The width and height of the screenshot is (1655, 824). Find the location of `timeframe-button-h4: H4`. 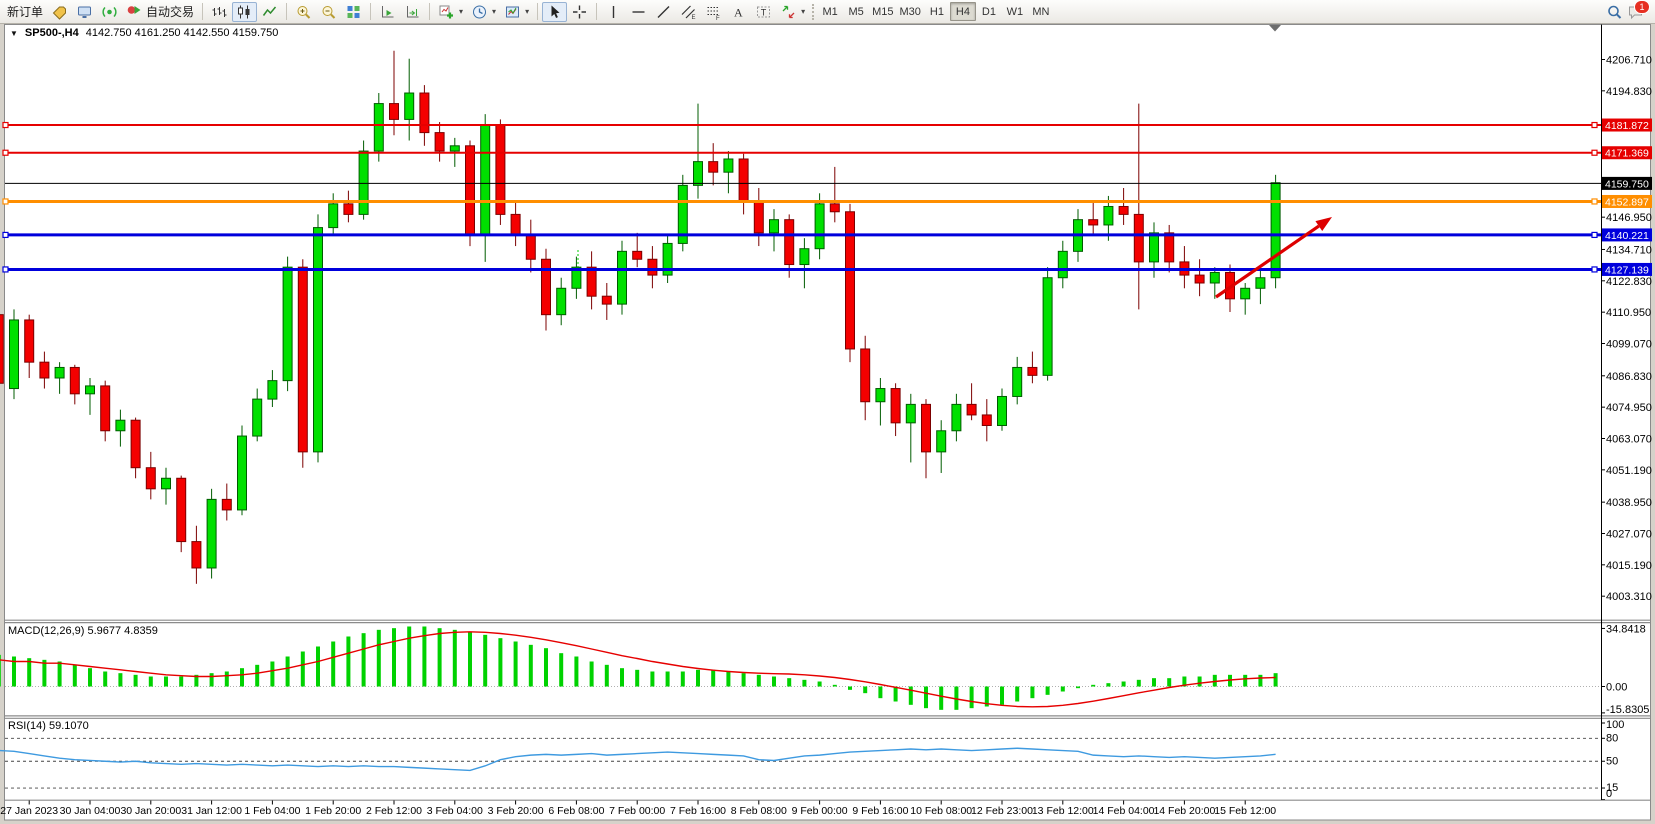

timeframe-button-h4: H4 is located at coordinates (962, 11).